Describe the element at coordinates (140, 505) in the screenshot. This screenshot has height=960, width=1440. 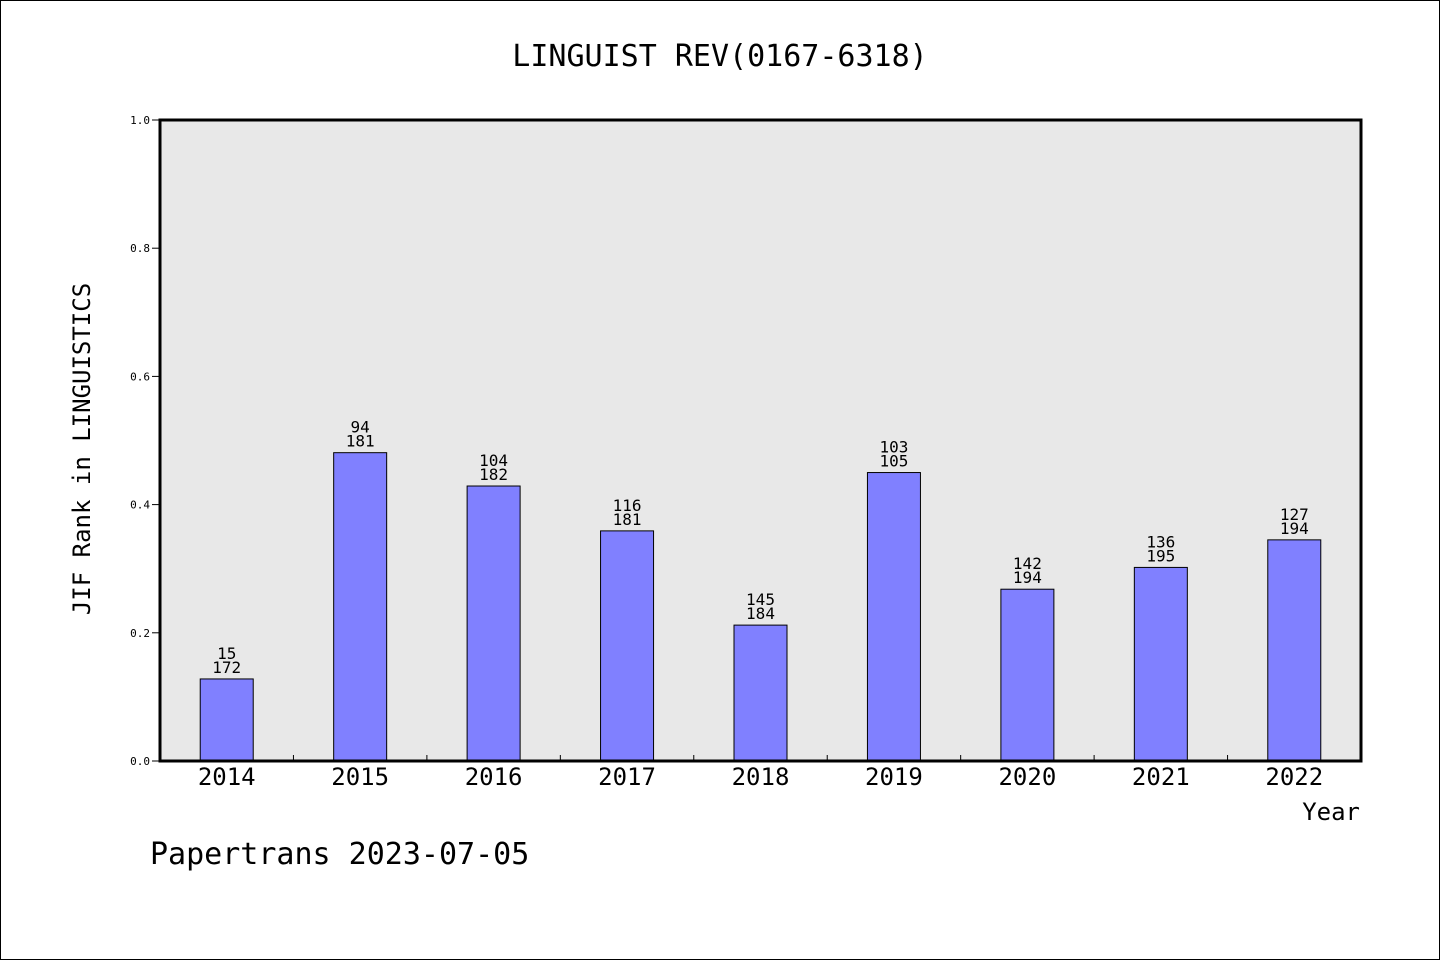
I see `y-tick-label: 0.4` at that location.